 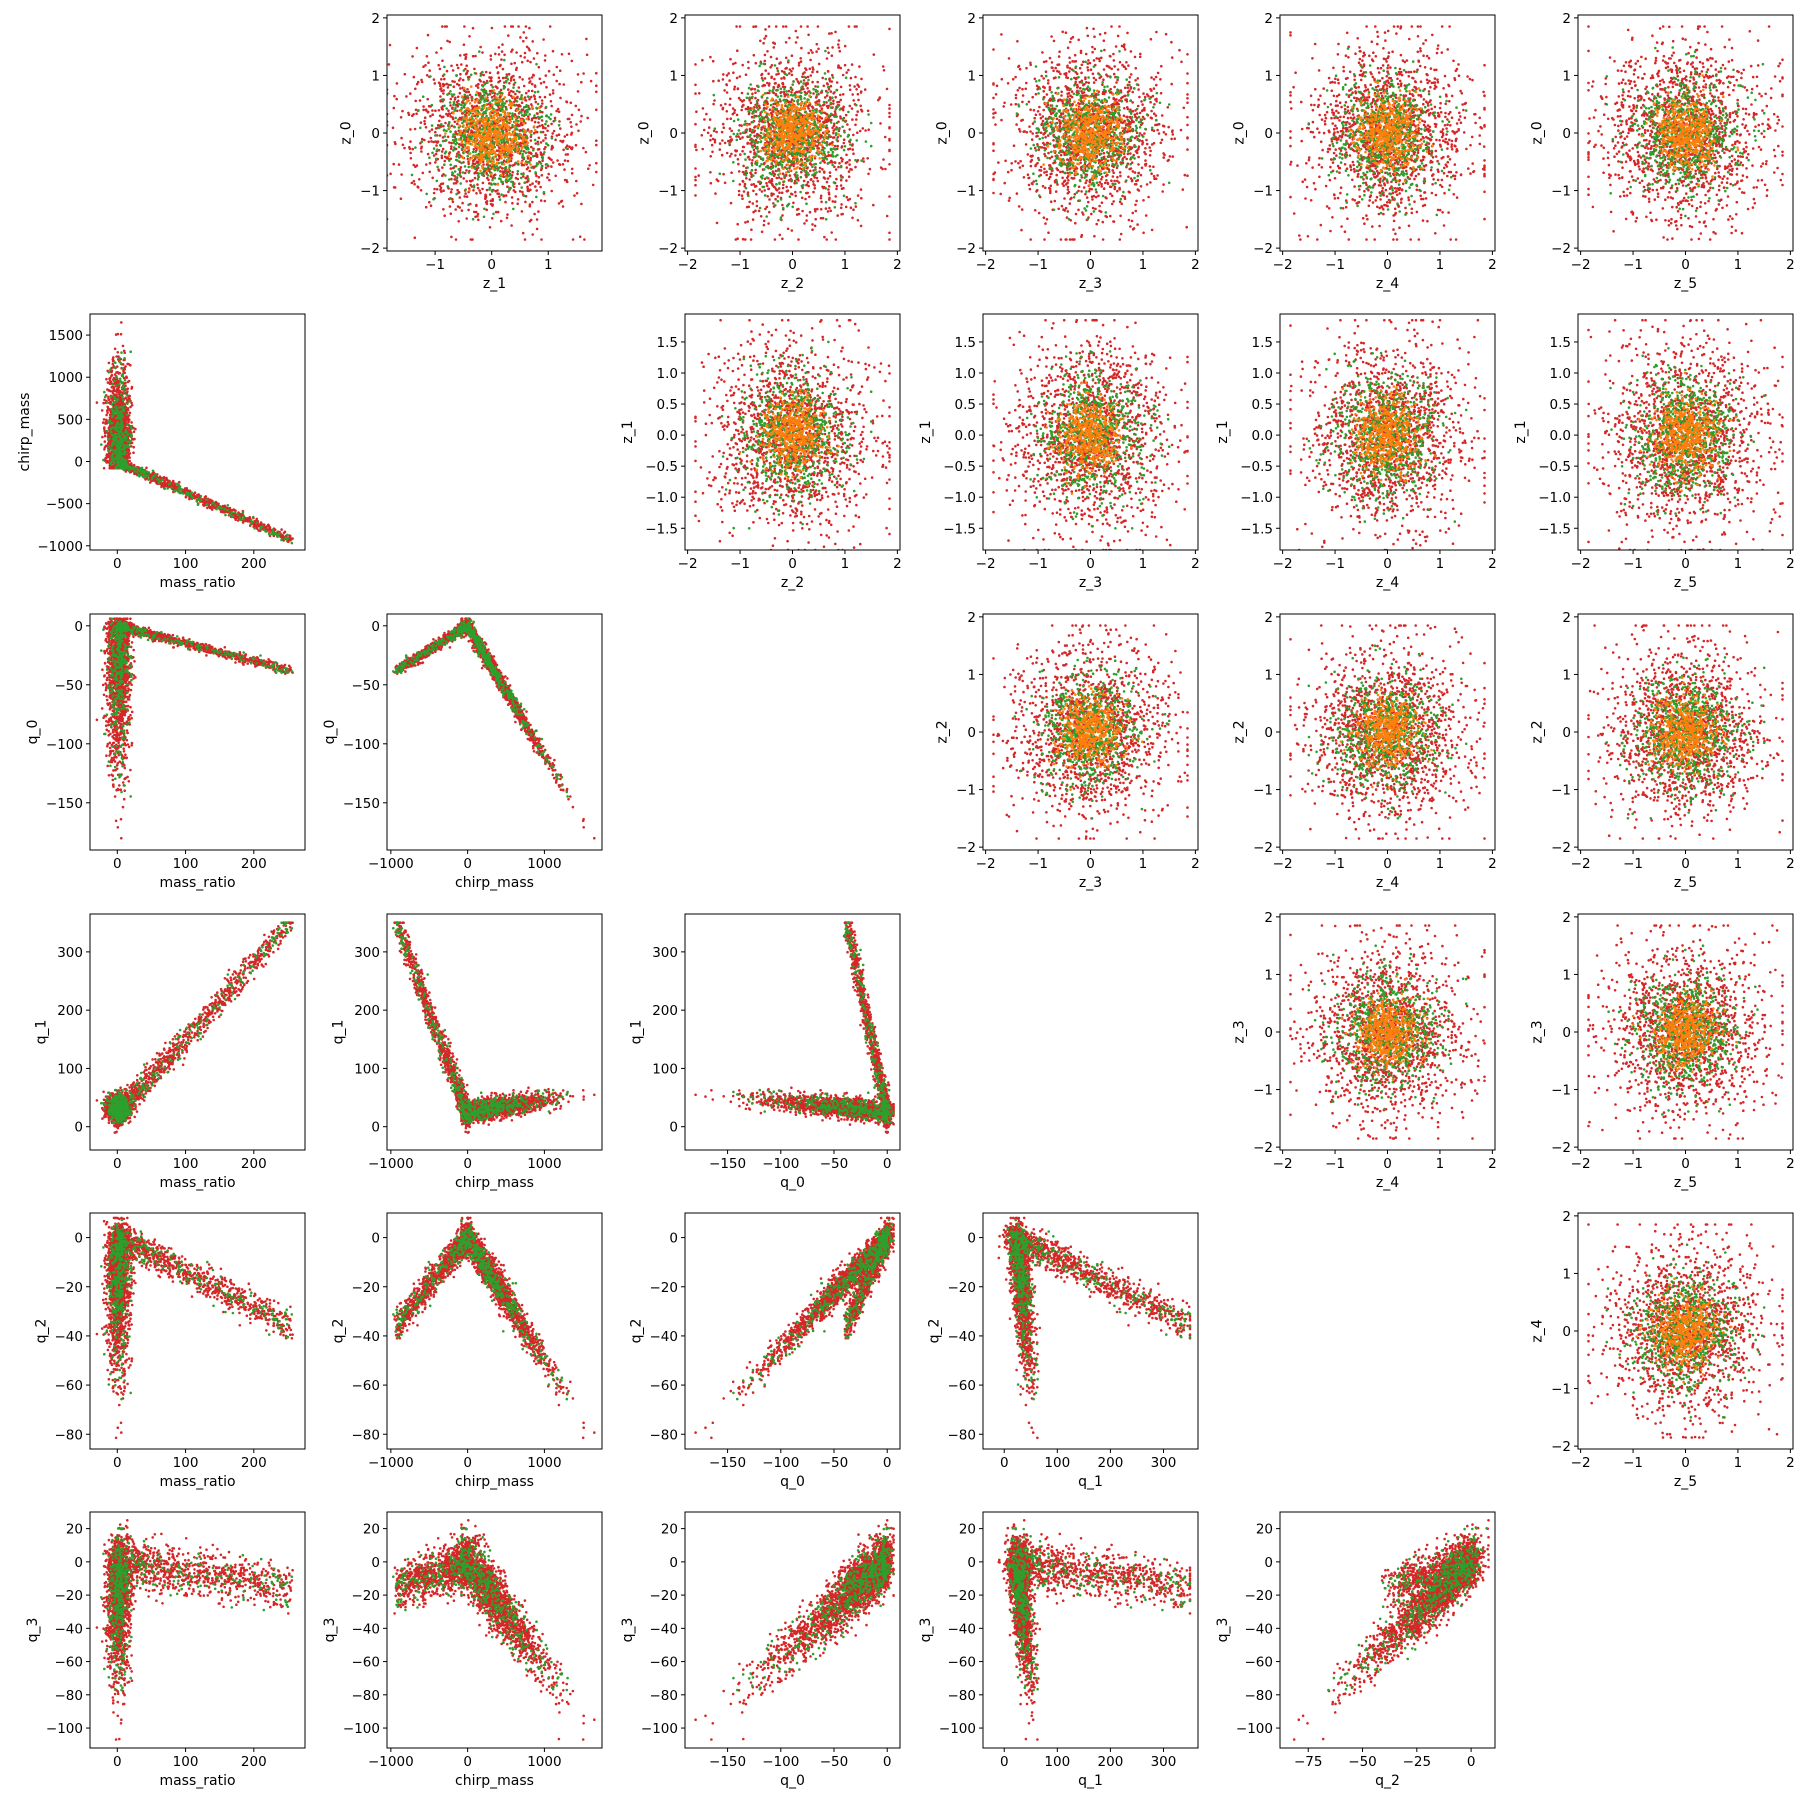 I want to click on subplot-q_1-vs-chirp_mass: −1000 0 1000 0 100 200 300 chirp_mass q_1, so click(x=466, y=1052).